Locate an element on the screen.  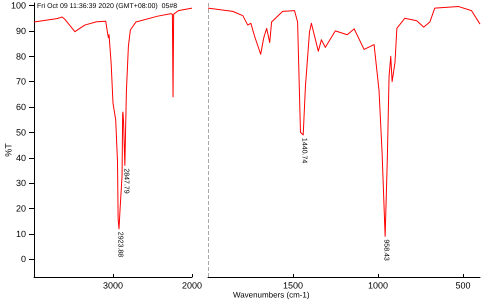
y-tick-label: 70 is located at coordinates (21, 81).